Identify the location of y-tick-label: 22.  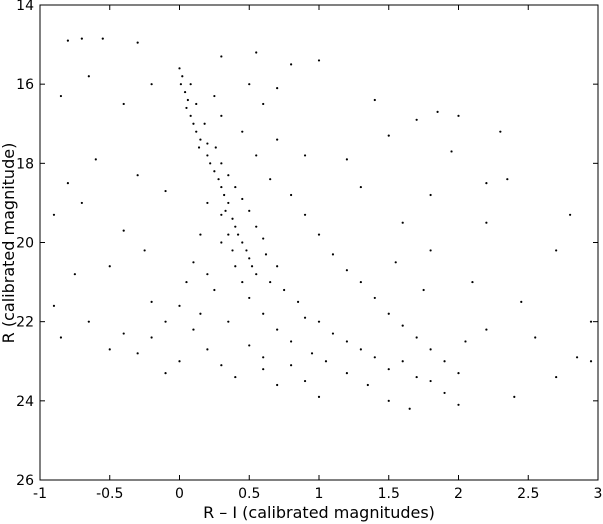
(25, 323).